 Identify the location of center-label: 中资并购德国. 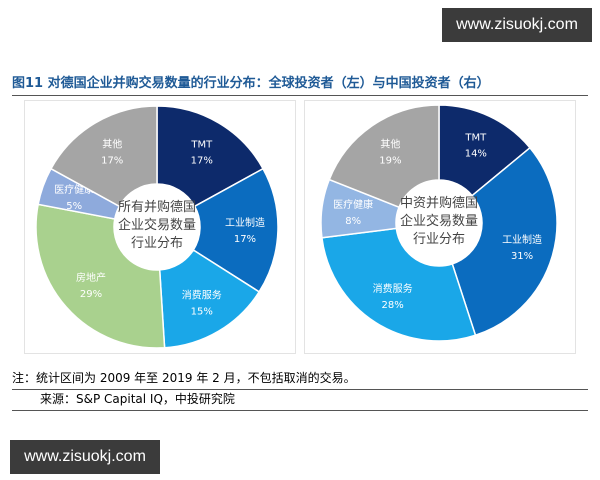
(439, 203).